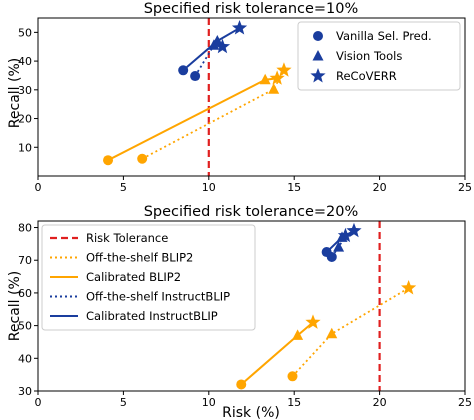 This screenshot has width=474, height=420. I want to click on legend-box-top, so click(379, 56).